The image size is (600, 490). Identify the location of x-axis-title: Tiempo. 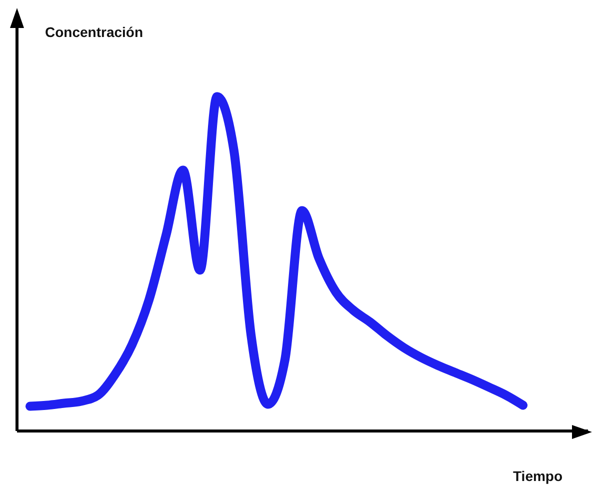
(538, 476).